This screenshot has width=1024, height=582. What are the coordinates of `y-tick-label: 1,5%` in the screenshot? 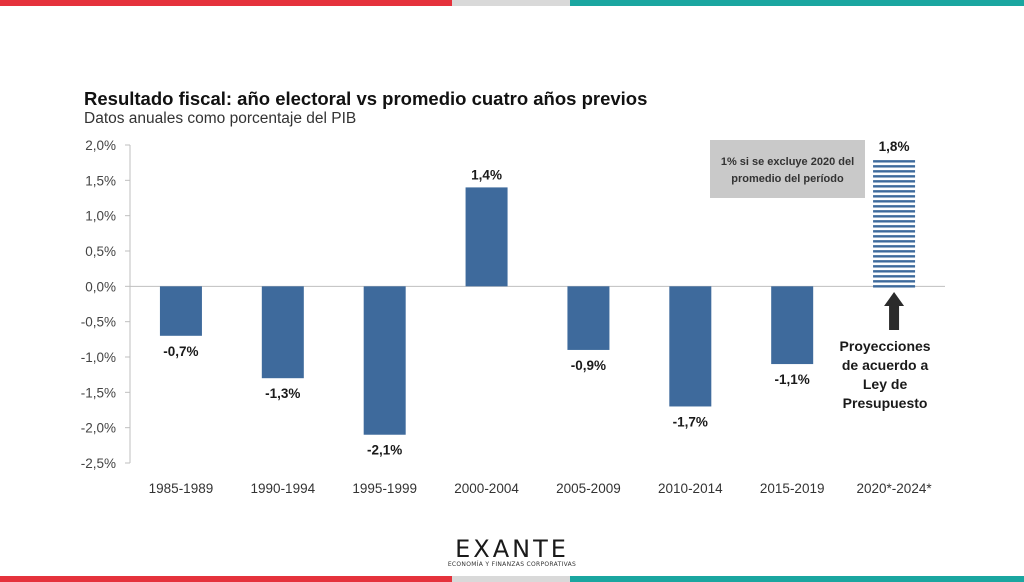 It's located at (100, 180).